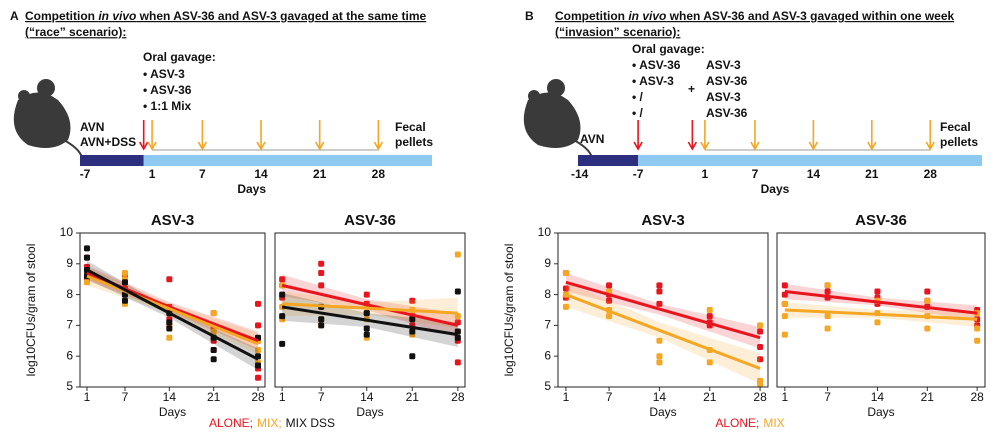  Describe the element at coordinates (592, 139) in the screenshot. I see `phase-label: AVN` at that location.